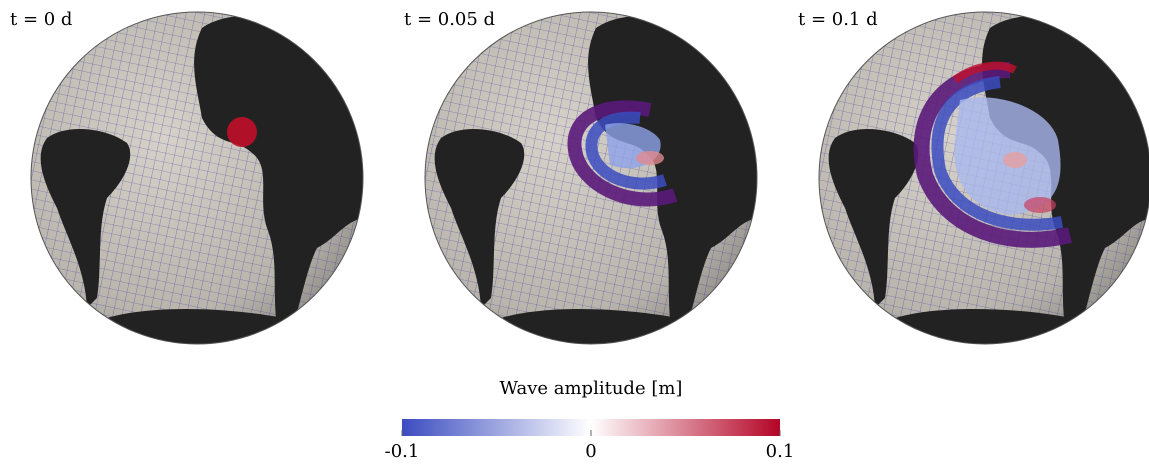 Image resolution: width=1149 pixels, height=468 pixels. Describe the element at coordinates (402, 451) in the screenshot. I see `colorbar-tick-label: -0.1` at that location.